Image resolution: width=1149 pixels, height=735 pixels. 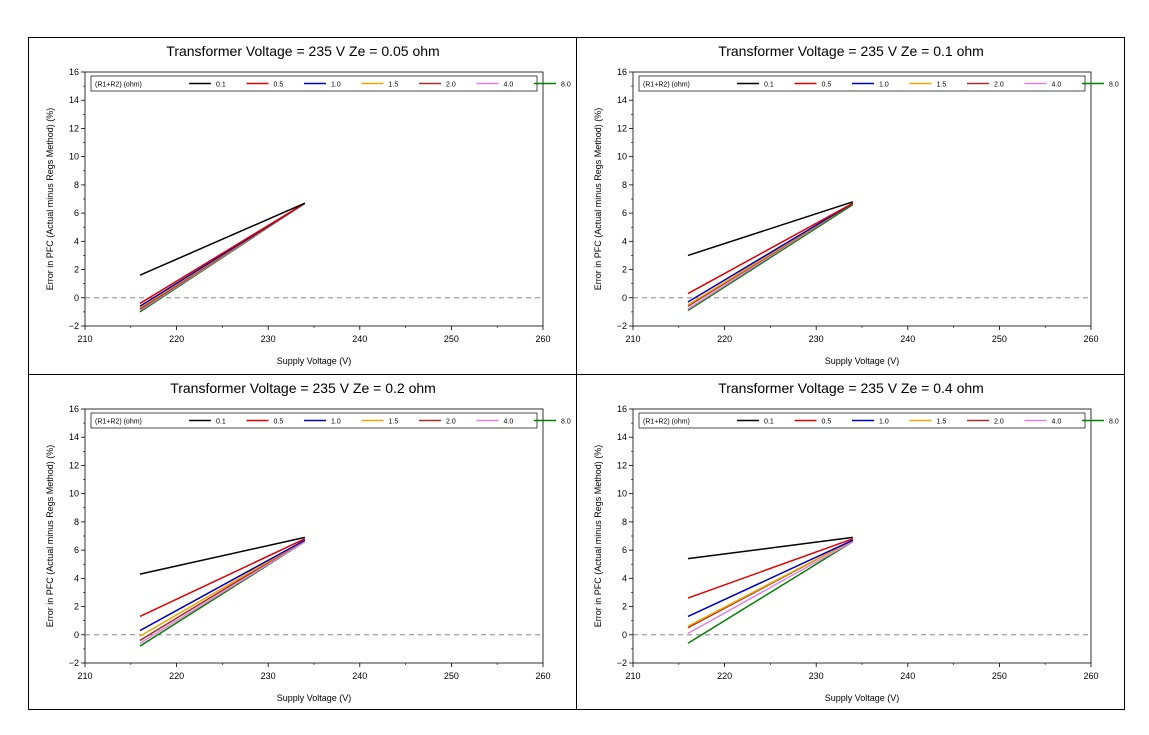 I want to click on panel-divider-vertical, so click(x=576, y=373).